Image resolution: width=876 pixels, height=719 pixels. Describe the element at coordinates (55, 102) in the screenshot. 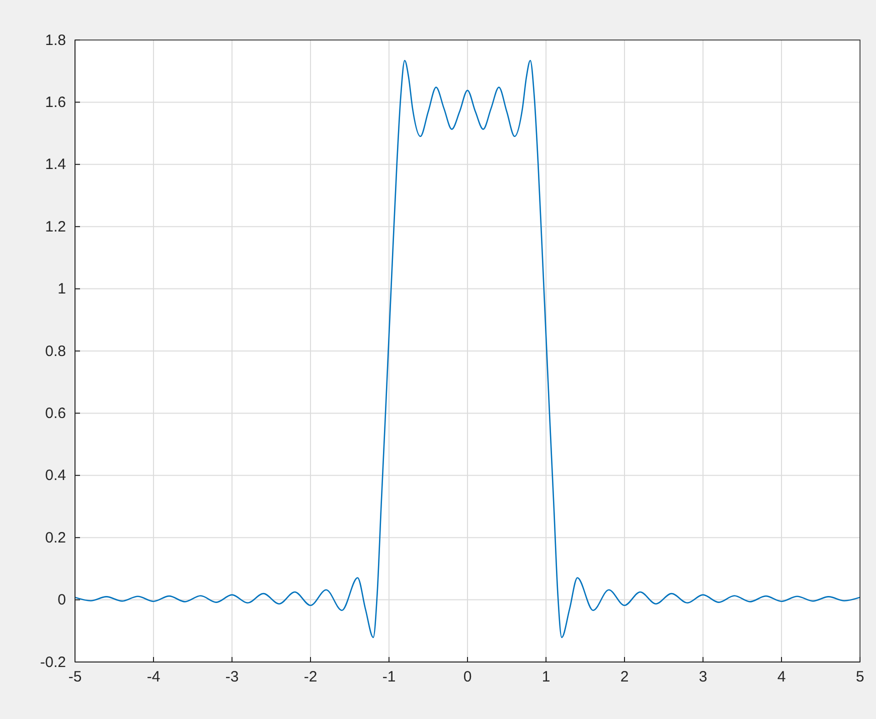

I see `y-tick-label: 1.6` at that location.